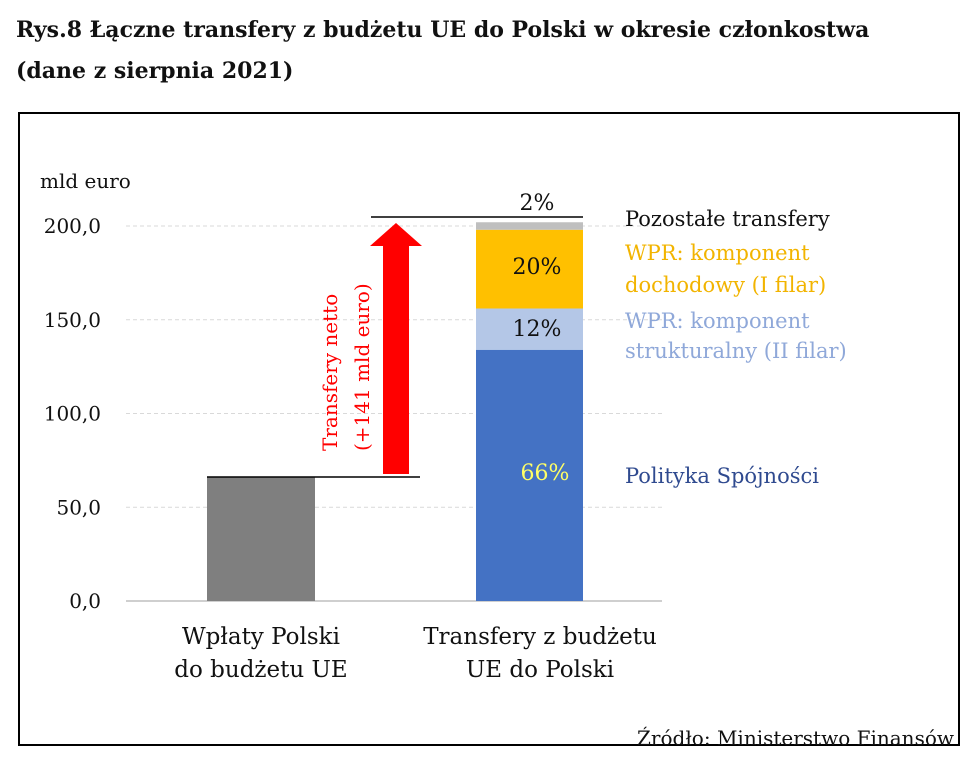 This screenshot has height=758, width=972. What do you see at coordinates (722, 476) in the screenshot?
I see `series-name: Polityka Spójności` at bounding box center [722, 476].